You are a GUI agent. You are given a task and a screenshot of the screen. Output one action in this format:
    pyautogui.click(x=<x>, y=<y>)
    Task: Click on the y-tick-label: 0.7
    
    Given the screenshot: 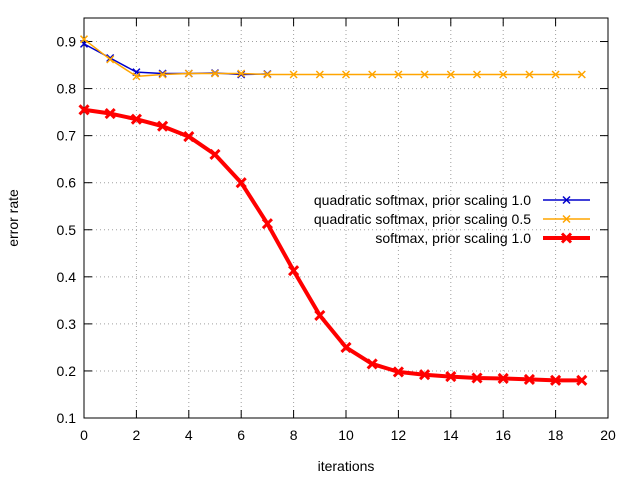 What is the action you would take?
    pyautogui.click(x=67, y=136)
    